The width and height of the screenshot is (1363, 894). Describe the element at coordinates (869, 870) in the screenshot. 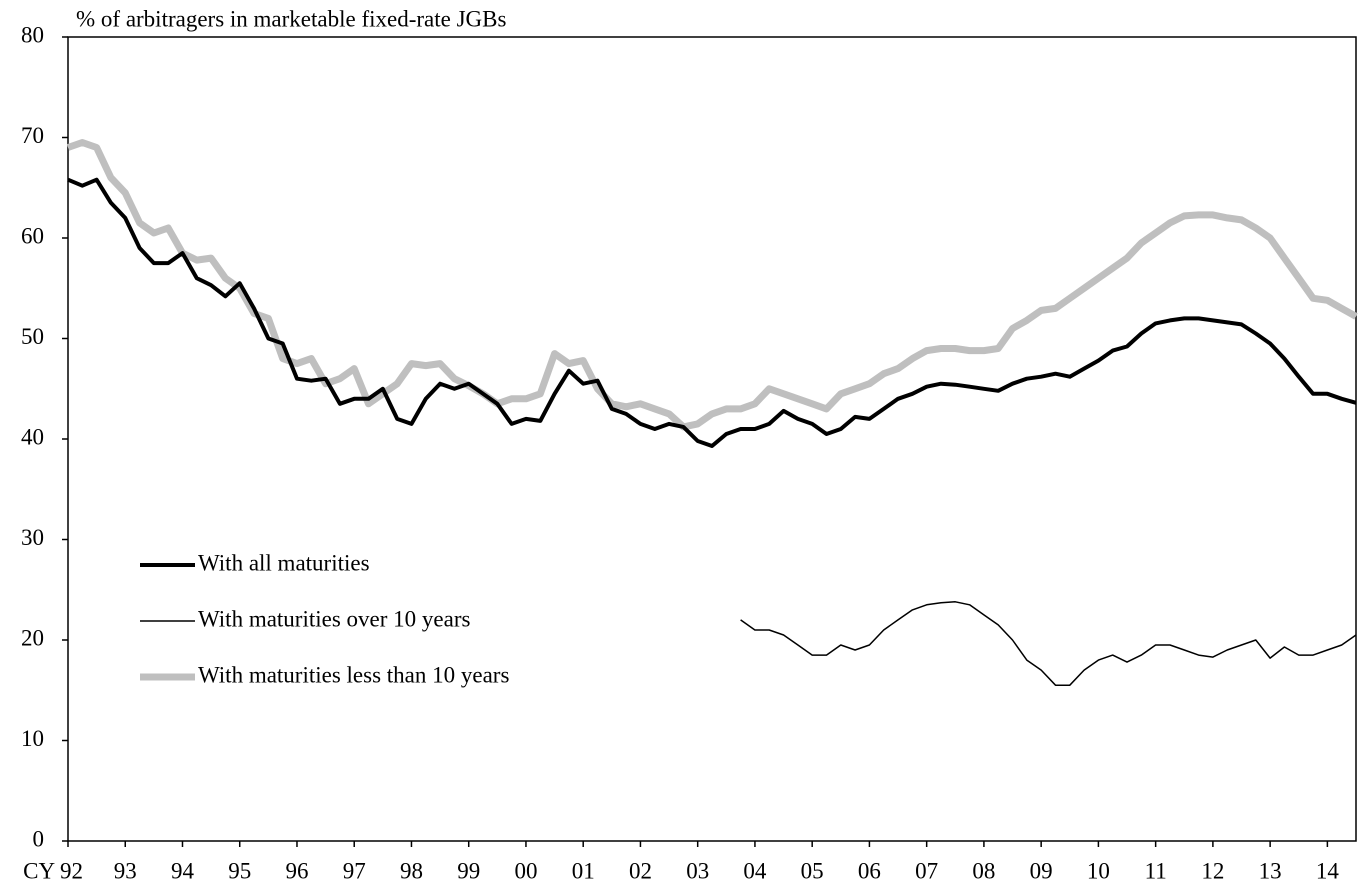

I see `x-tick-label: 06` at that location.